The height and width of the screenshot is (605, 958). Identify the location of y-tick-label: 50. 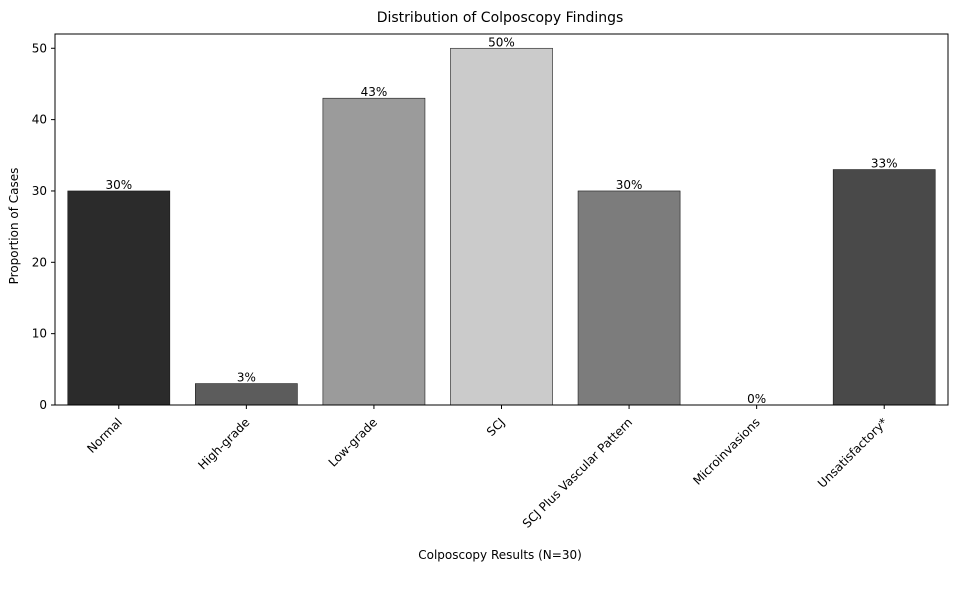
(39, 48).